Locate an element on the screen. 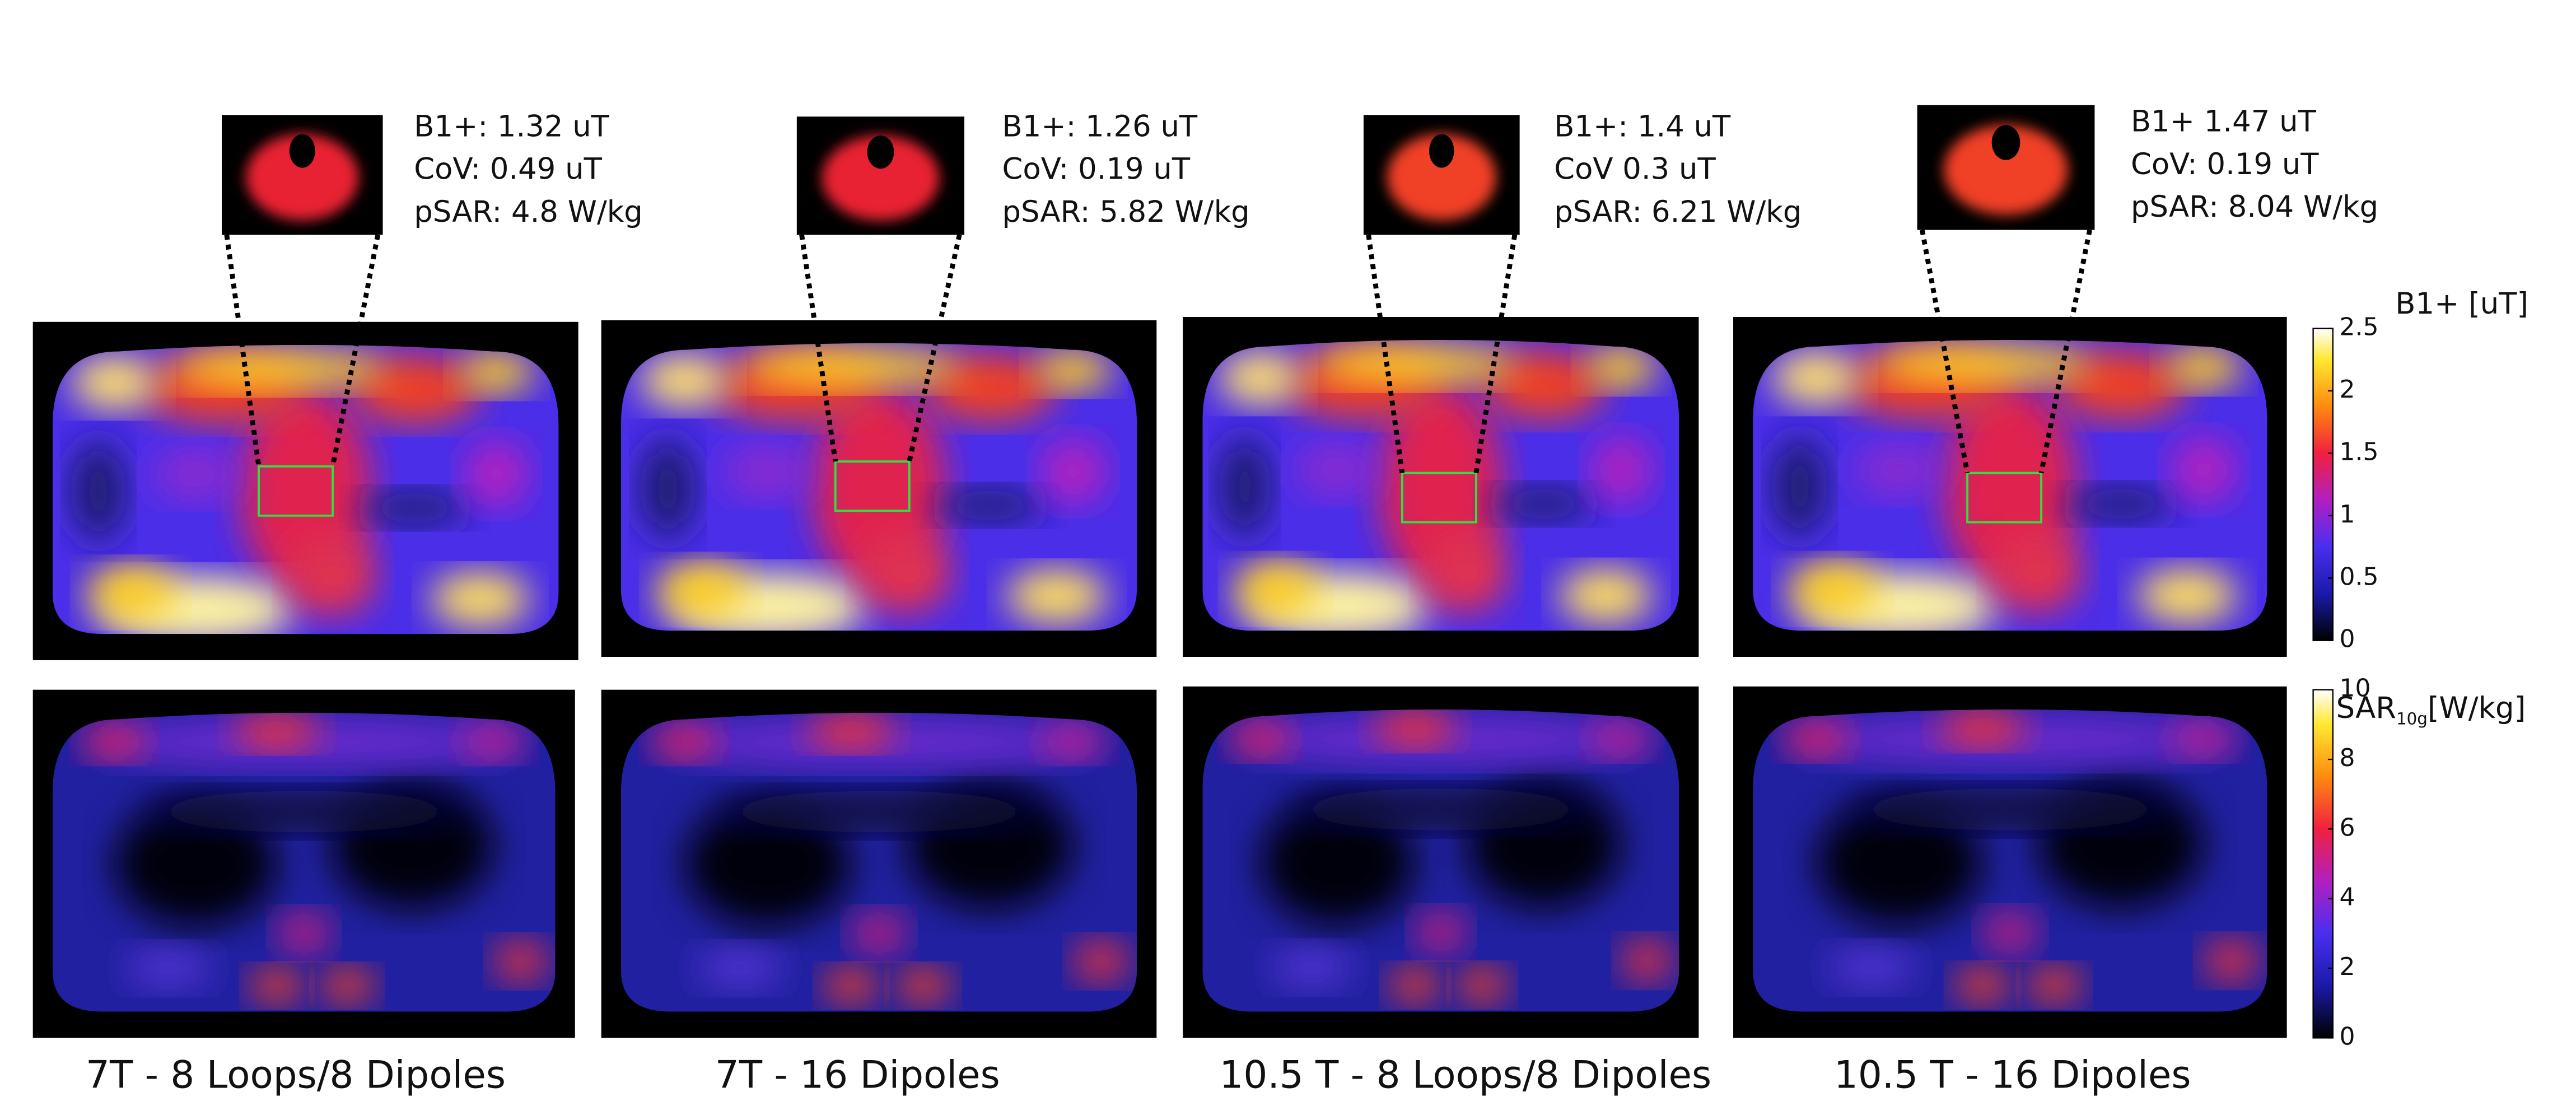 This screenshot has width=2576, height=1120. colorbar-label: B1+ [uT] is located at coordinates (2462, 304).